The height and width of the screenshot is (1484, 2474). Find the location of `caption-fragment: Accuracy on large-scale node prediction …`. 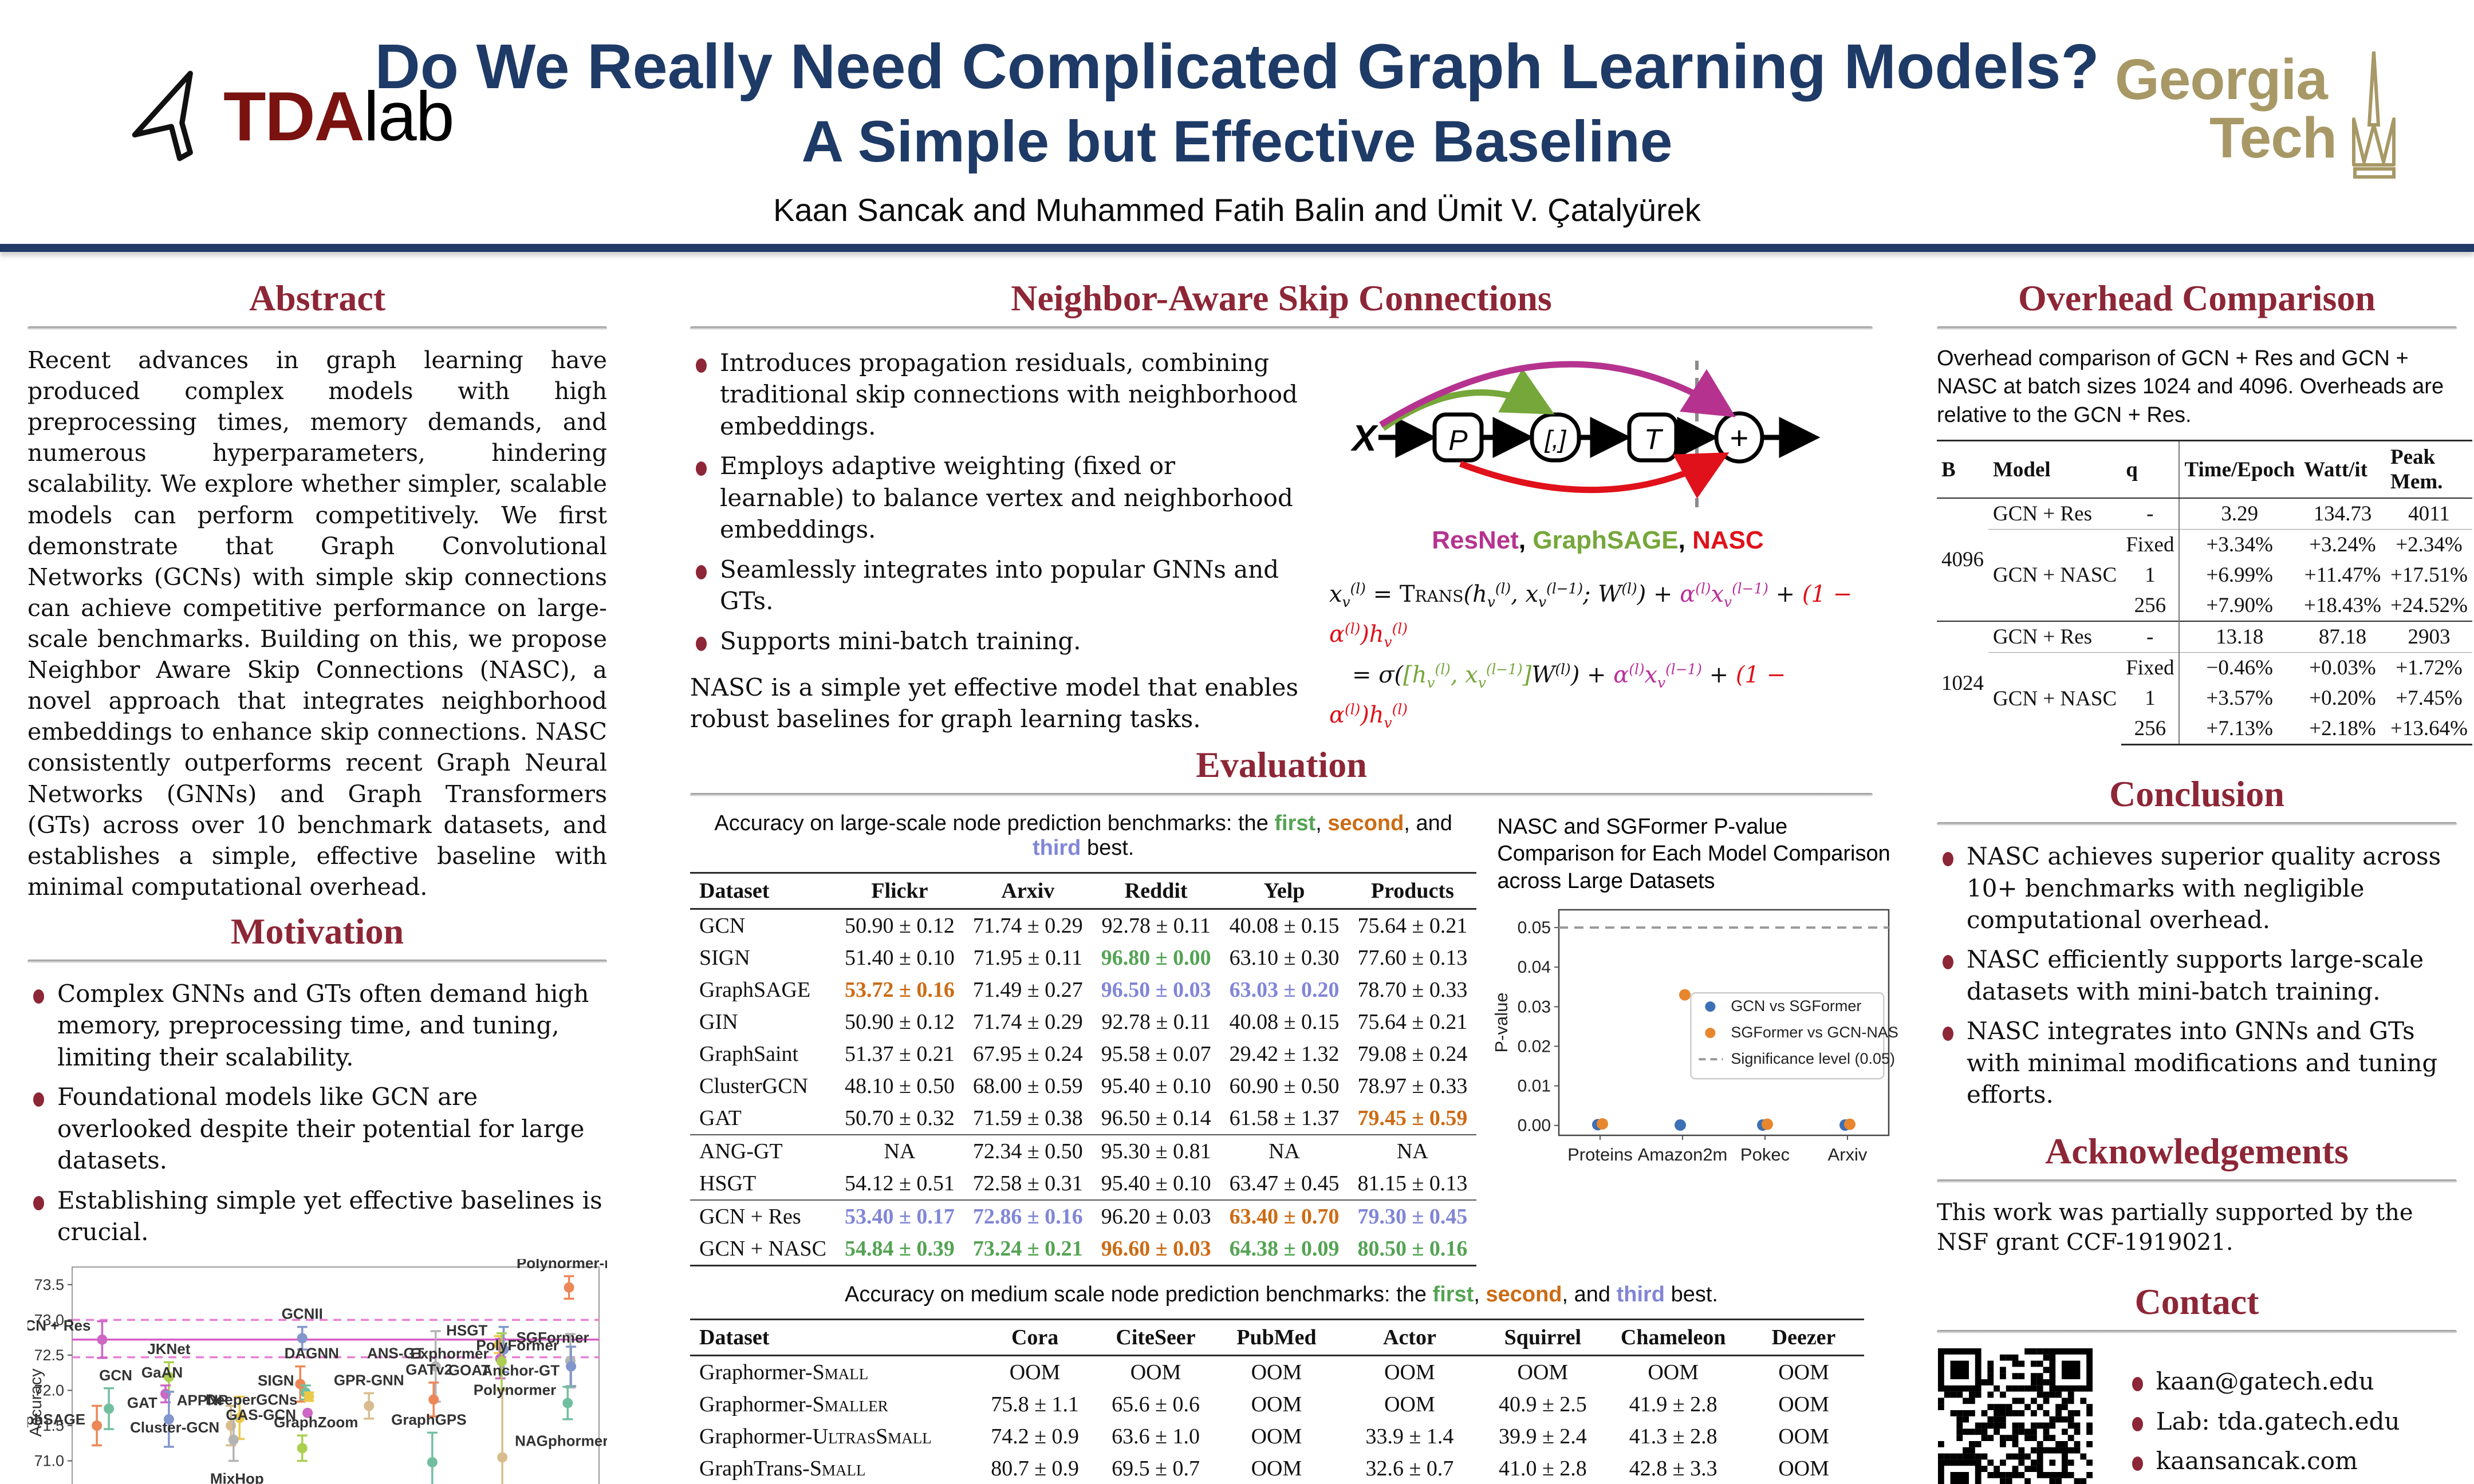

caption-fragment: Accuracy on large-scale node prediction … is located at coordinates (994, 823).